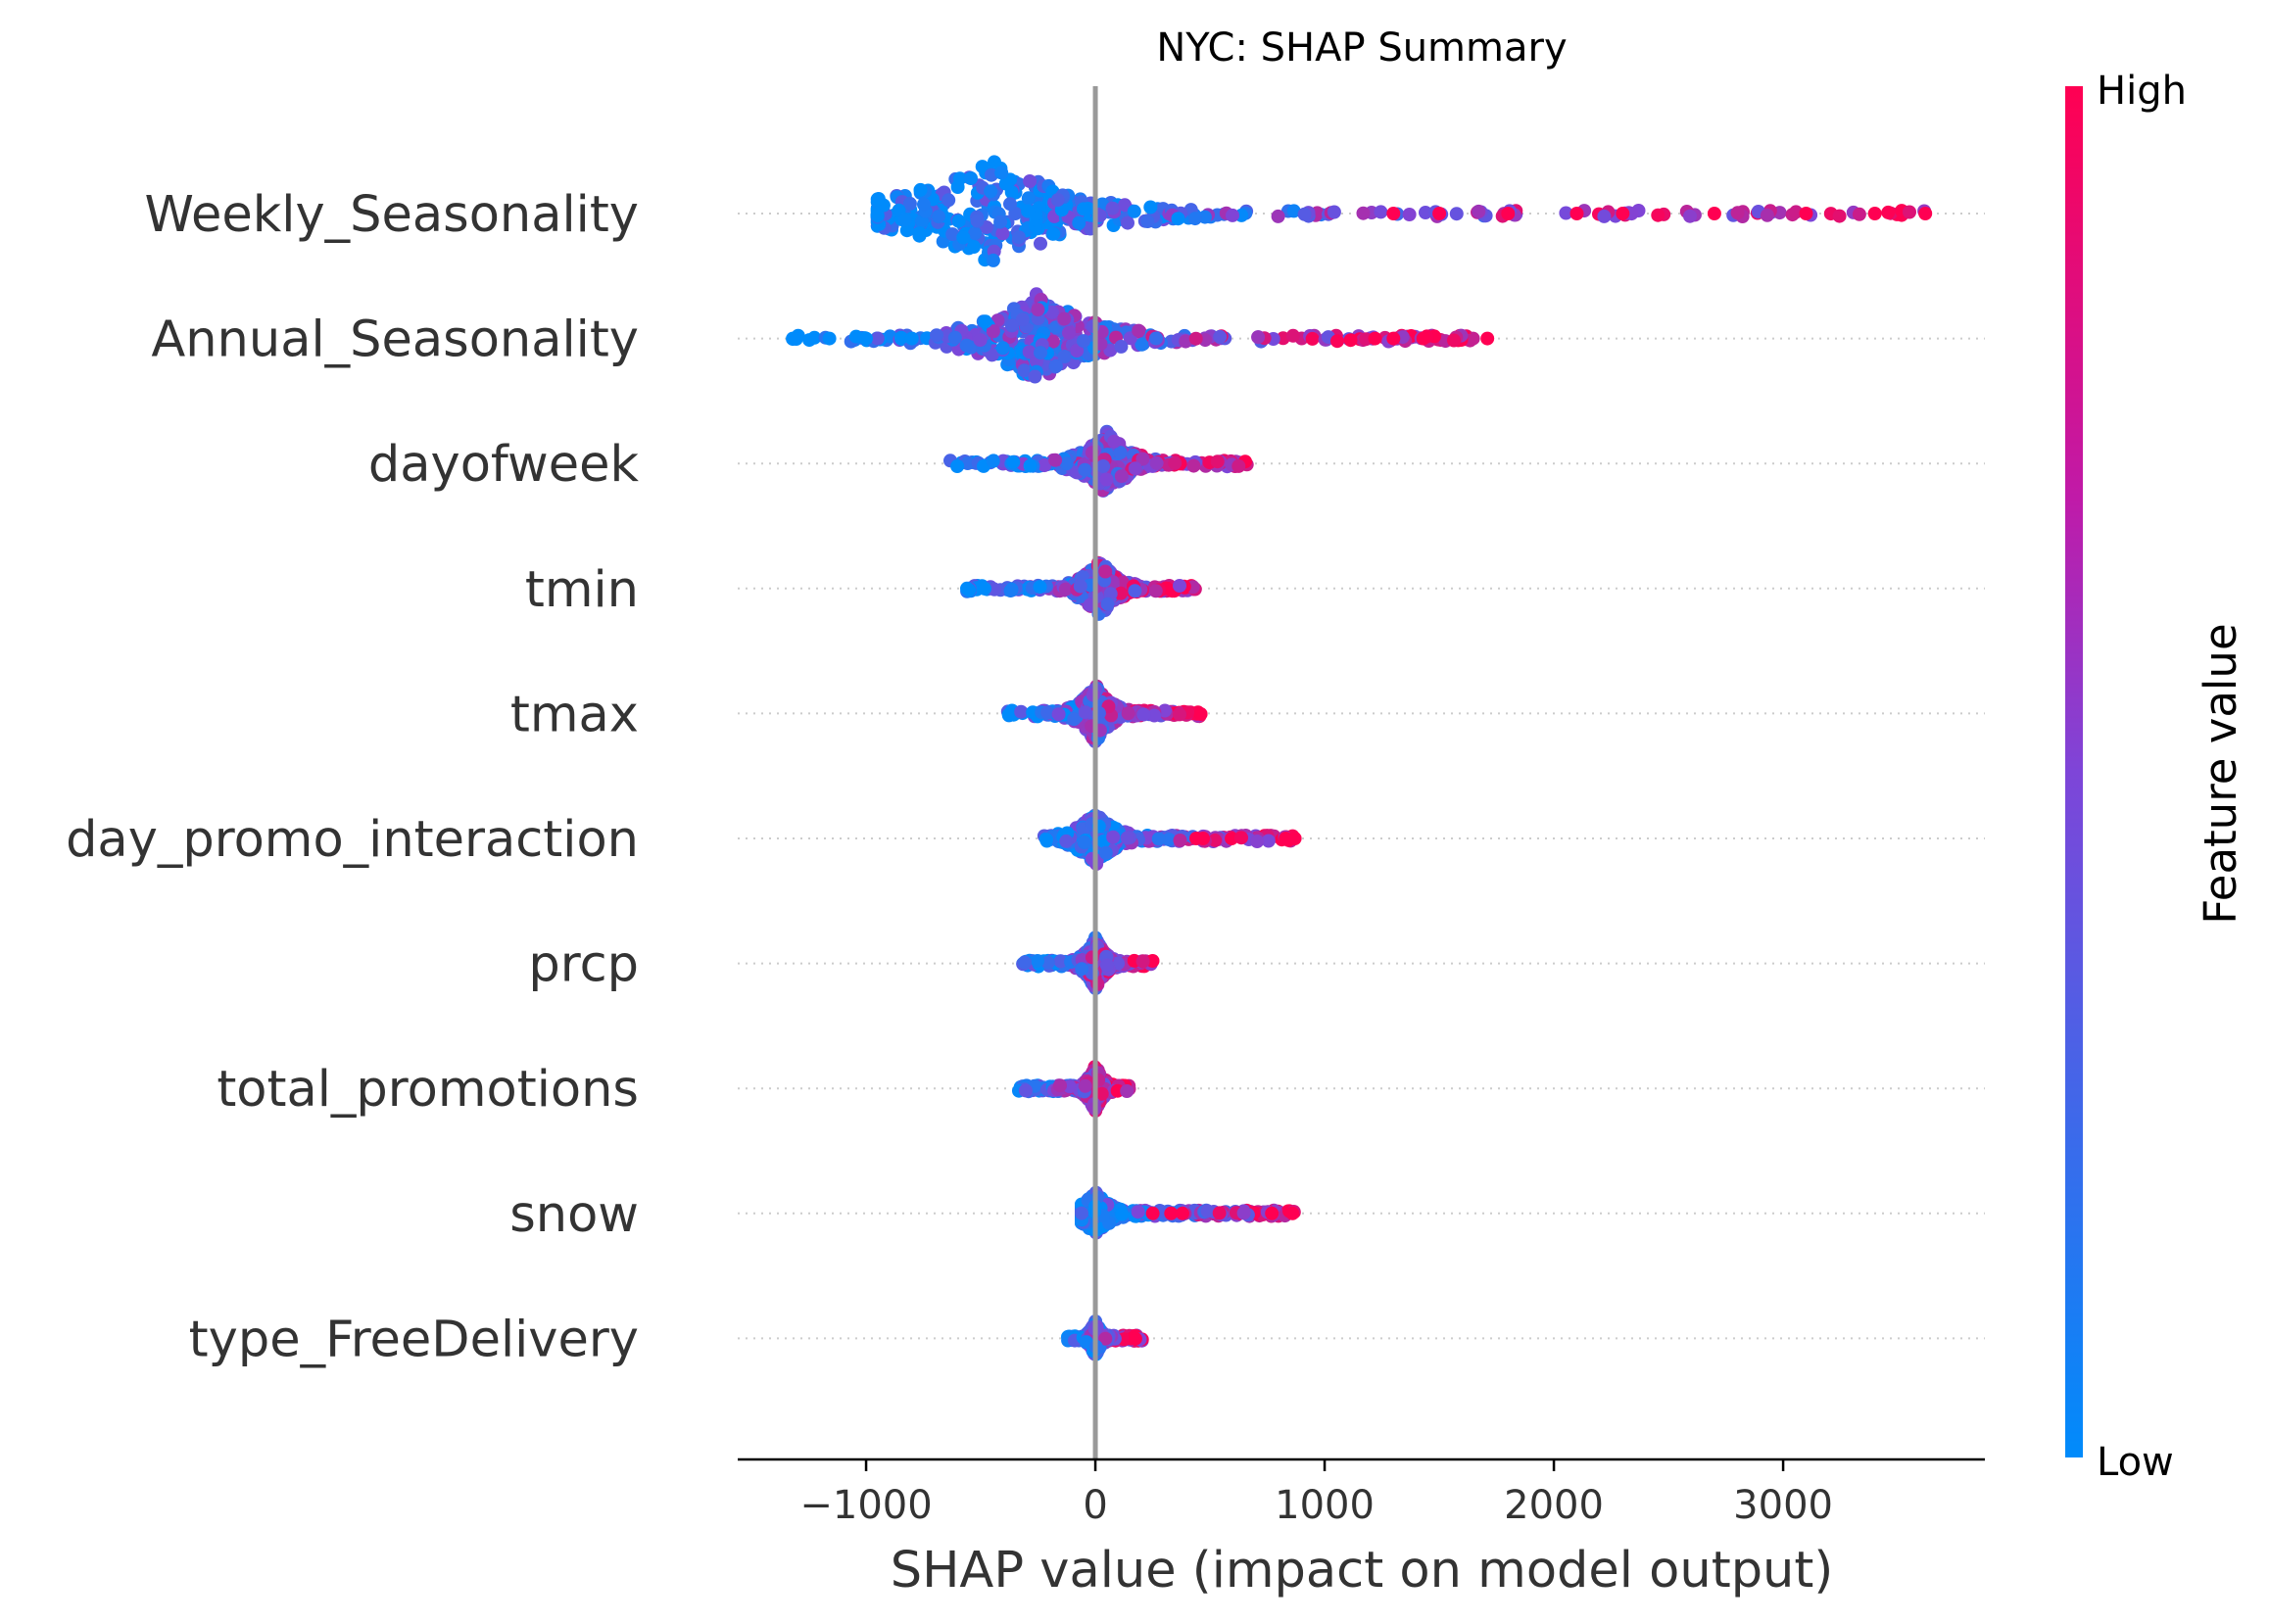 The height and width of the screenshot is (1624, 2269). I want to click on chart-title: NYC: SHAP Summary, so click(1361, 48).